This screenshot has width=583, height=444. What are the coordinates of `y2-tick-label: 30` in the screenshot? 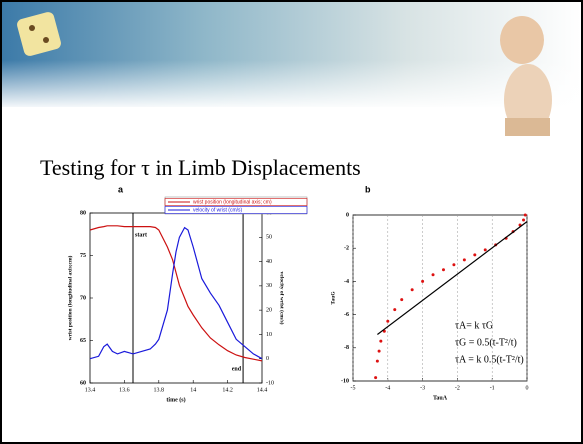 It's located at (269, 286).